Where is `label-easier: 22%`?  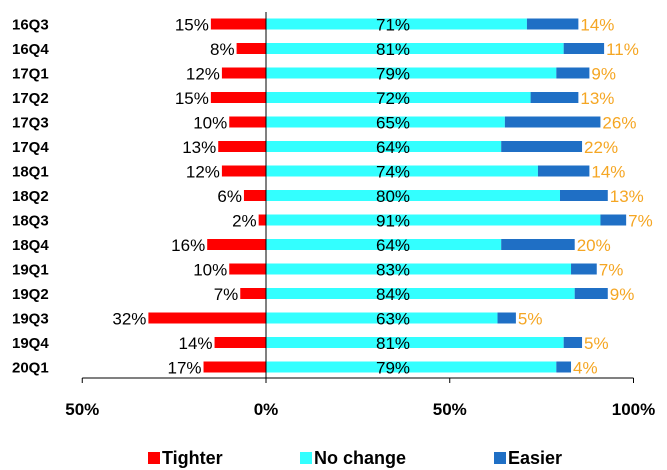 label-easier: 22% is located at coordinates (601, 147).